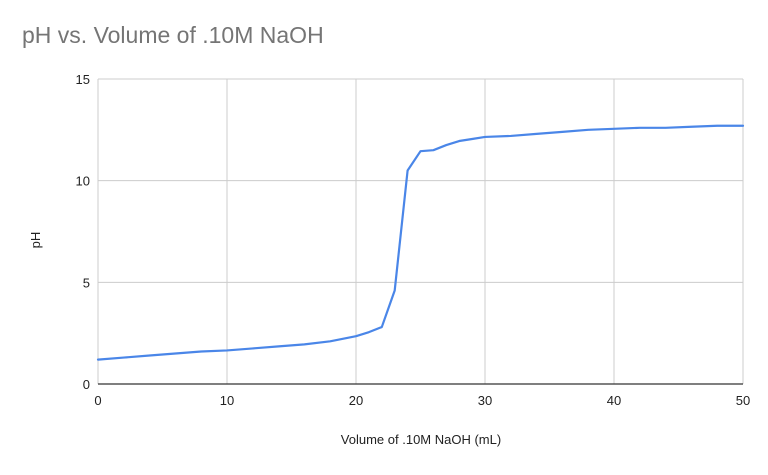  I want to click on chart-title: pH vs. Volume of .10M NaOH, so click(173, 35).